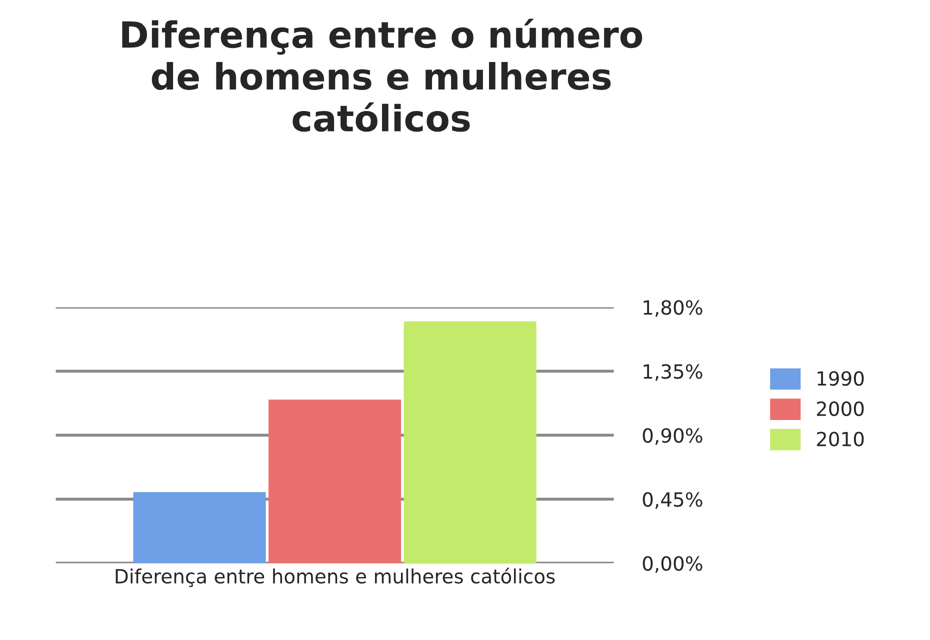 This screenshot has height=640, width=930. What do you see at coordinates (672, 436) in the screenshot?
I see `y-tick-label: 0,90%` at bounding box center [672, 436].